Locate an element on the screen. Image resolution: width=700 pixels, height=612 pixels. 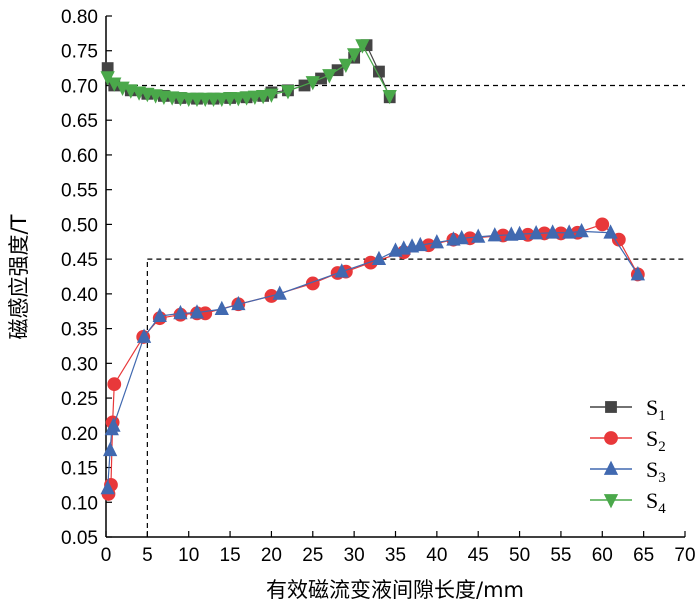
x-tick-label: 10 is located at coordinates (188, 555).